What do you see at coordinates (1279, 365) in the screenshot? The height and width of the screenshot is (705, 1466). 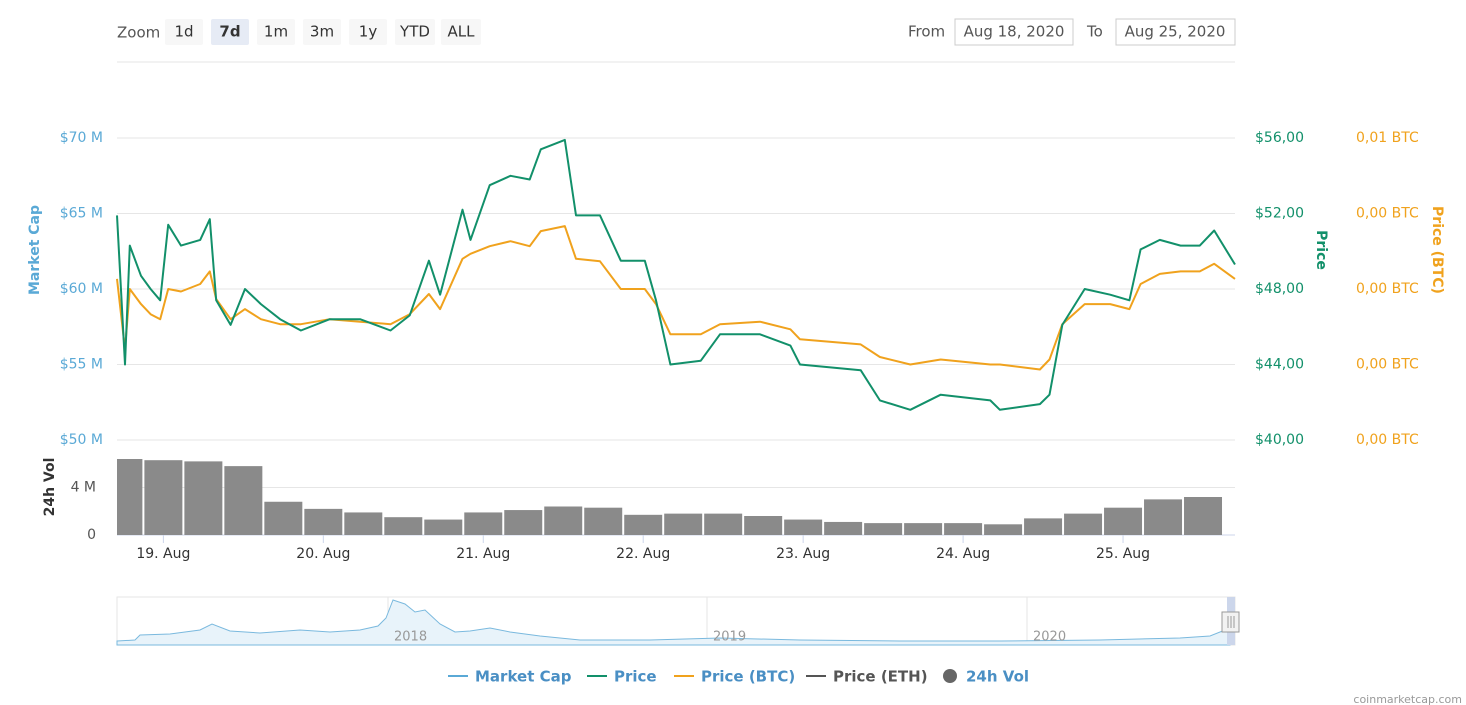 I see `price-tick-label: $44,00` at bounding box center [1279, 365].